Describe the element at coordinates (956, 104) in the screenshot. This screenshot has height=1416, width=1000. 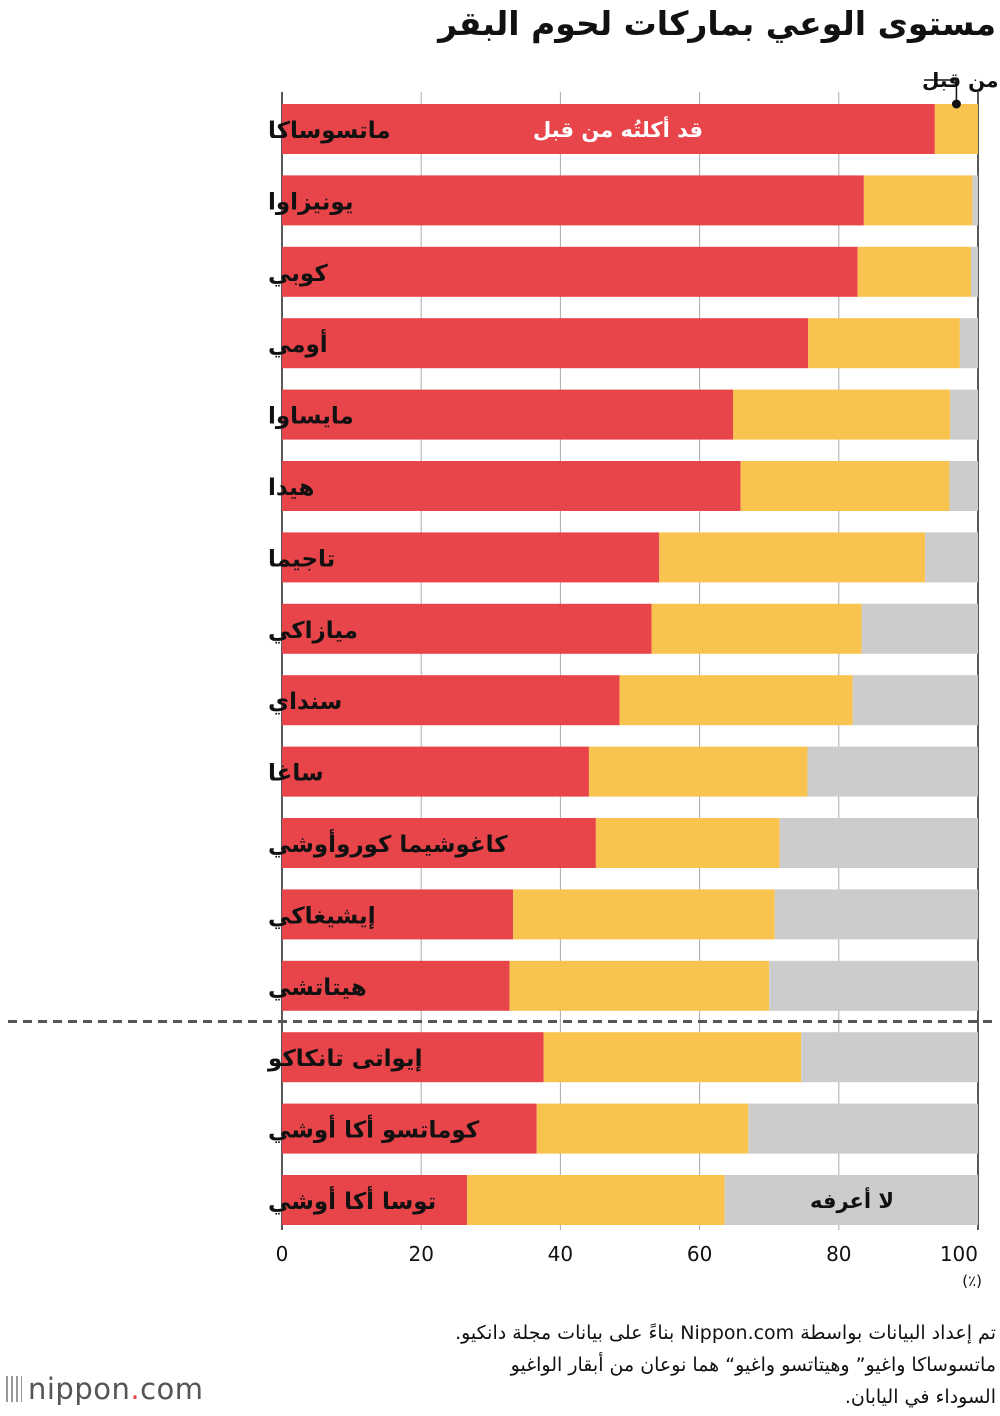
I see `callout-dot` at that location.